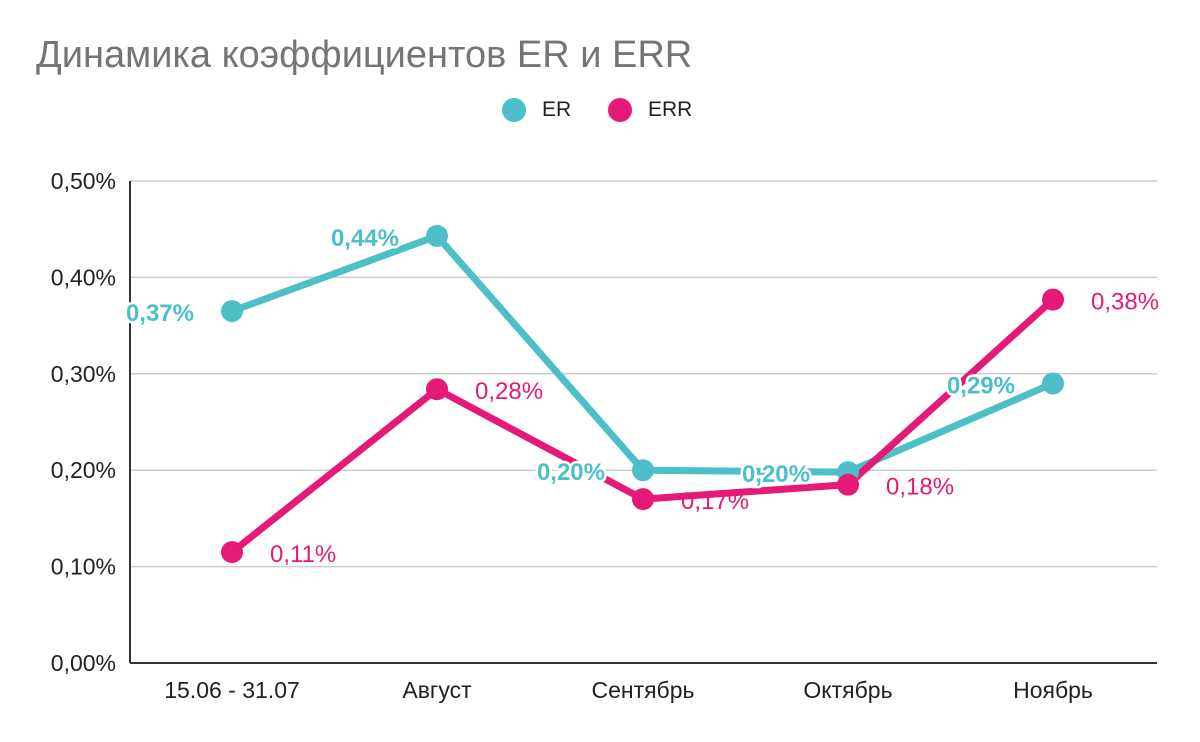 The image size is (1200, 742). Describe the element at coordinates (670, 109) in the screenshot. I see `legend-label-err: ERR` at that location.